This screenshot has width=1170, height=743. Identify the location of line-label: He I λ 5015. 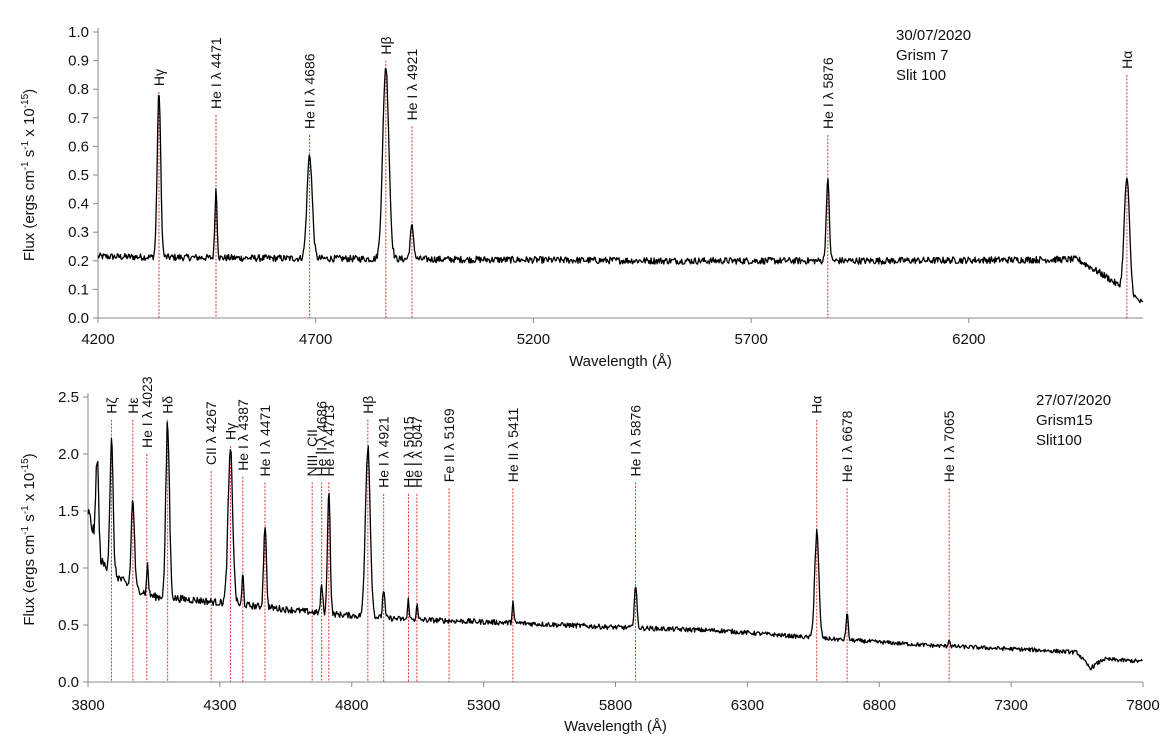
(408, 452).